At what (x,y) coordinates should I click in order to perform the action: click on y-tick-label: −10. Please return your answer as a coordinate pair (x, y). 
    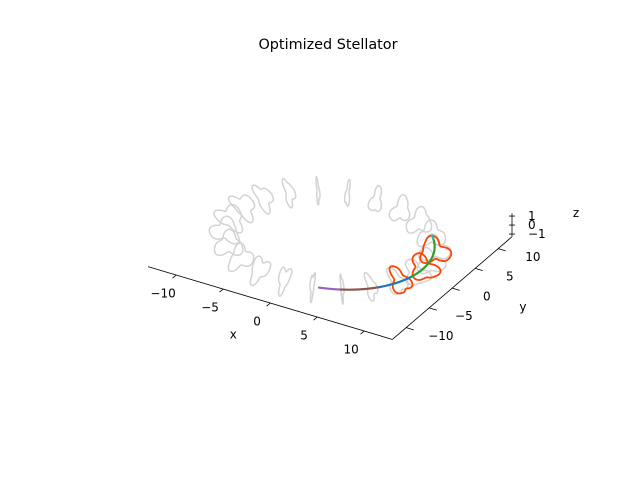
    Looking at the image, I should click on (440, 336).